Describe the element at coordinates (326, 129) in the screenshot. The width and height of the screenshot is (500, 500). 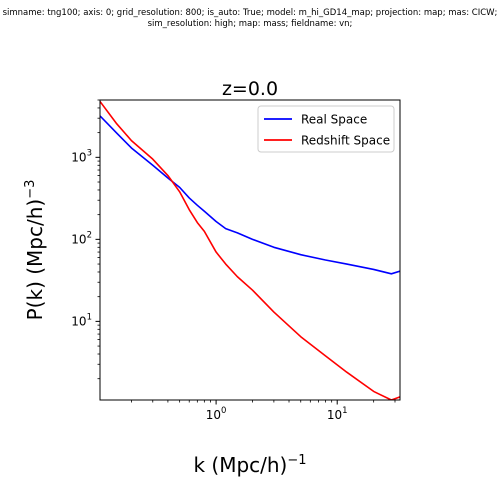
I see `legend: Real Space Redshift Space` at that location.